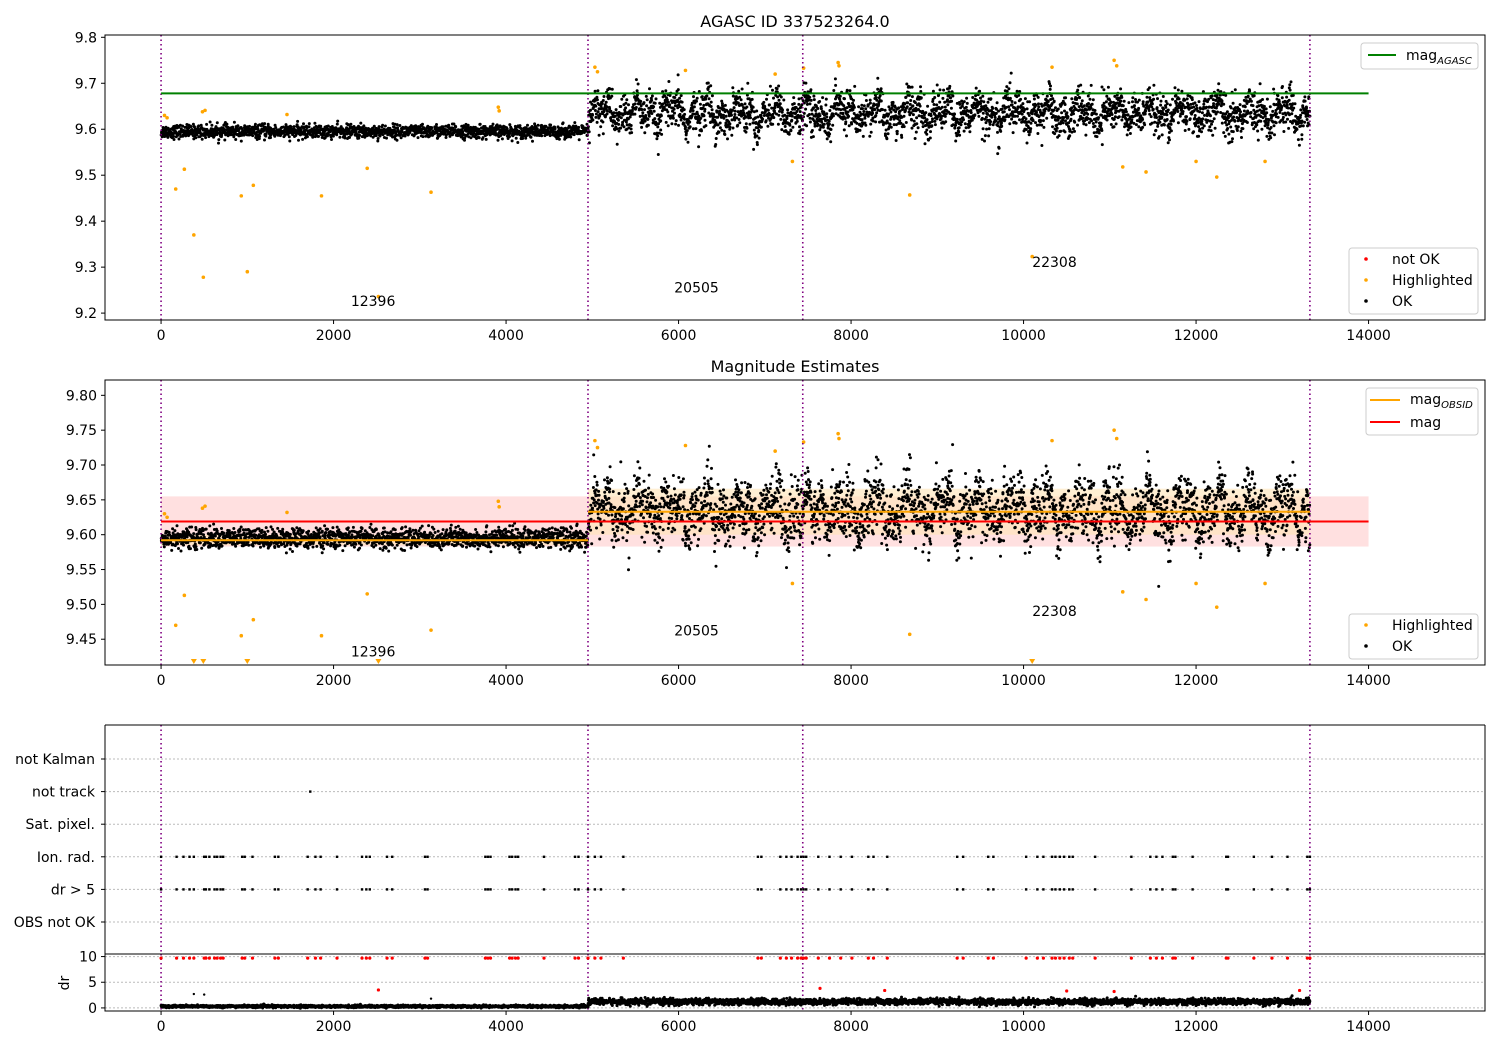 The image size is (1500, 1050). Describe the element at coordinates (1419, 56) in the screenshot. I see `agasc-legend-upper: magAGASC` at that location.